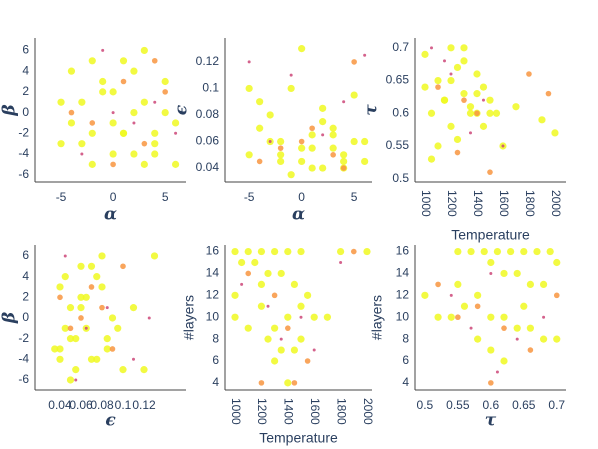 Image resolution: width=598 pixels, height=449 pixels. I want to click on y-tick-label: 0.08, so click(208, 114).